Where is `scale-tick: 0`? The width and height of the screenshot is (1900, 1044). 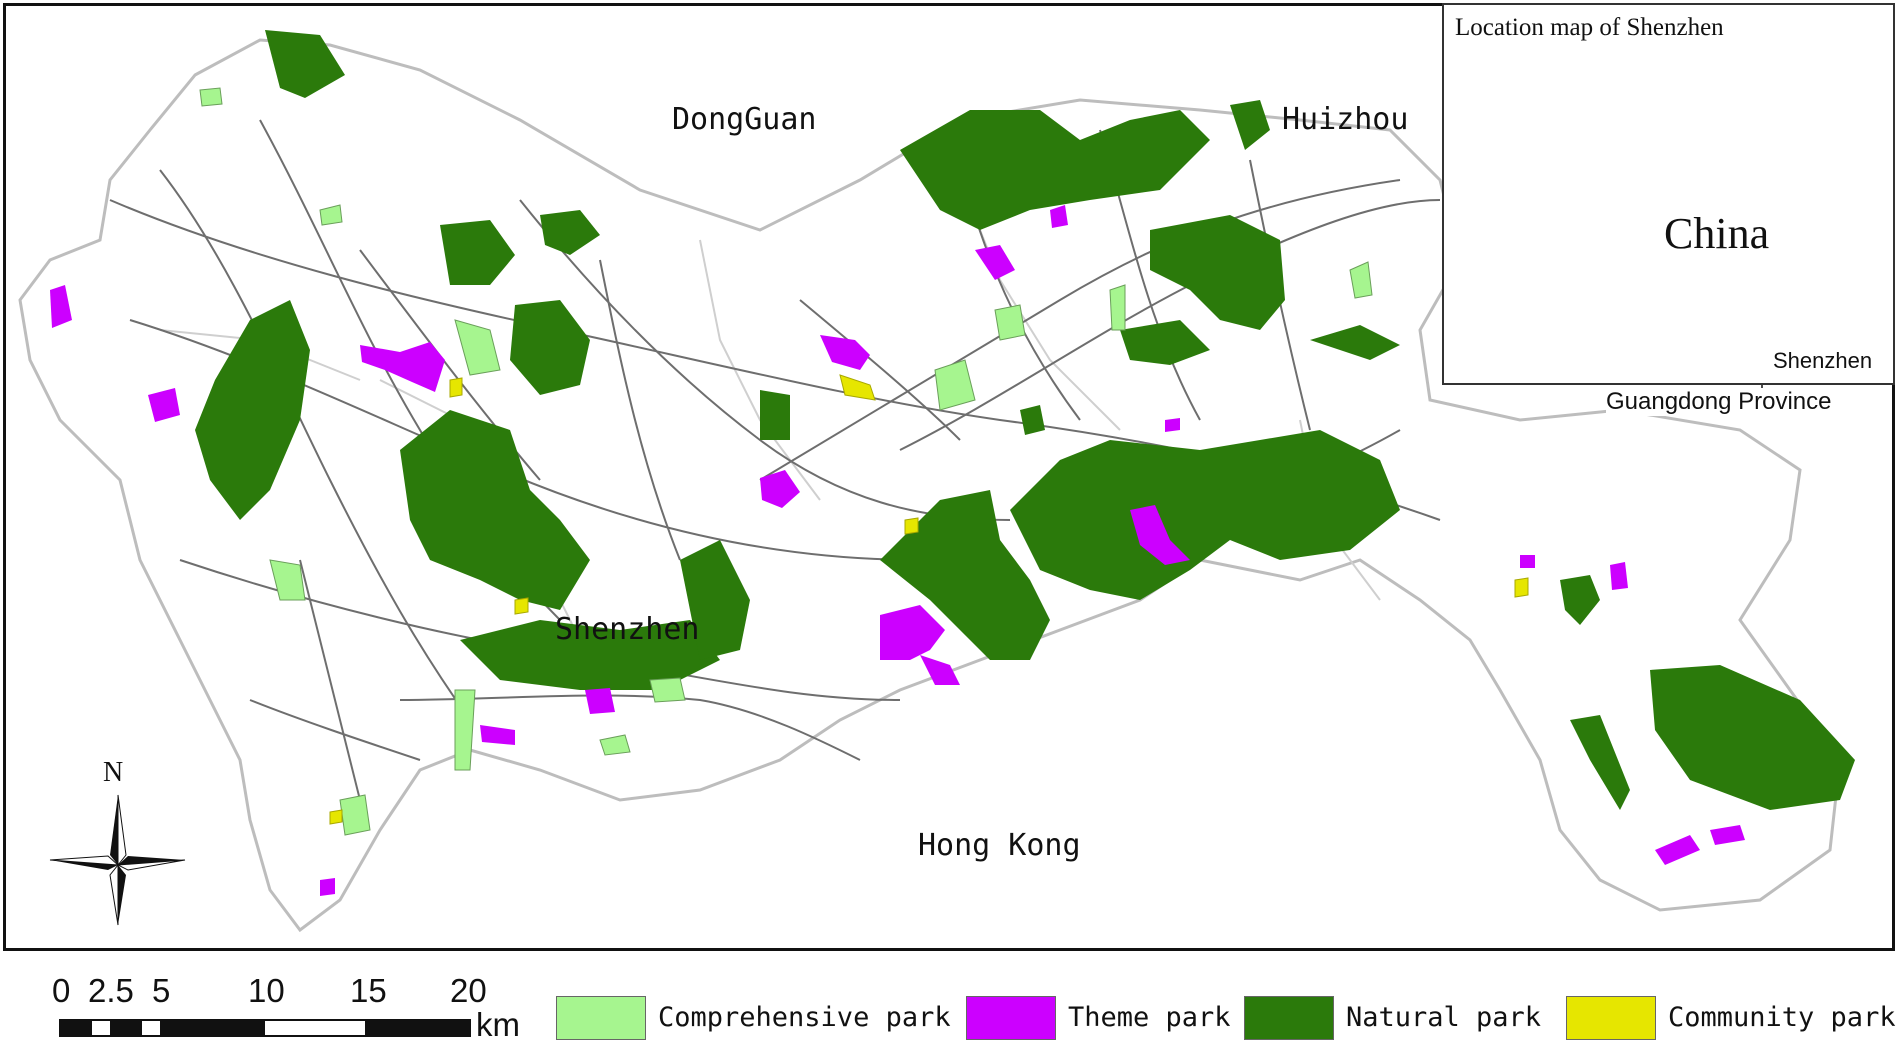 scale-tick: 0 is located at coordinates (61, 990).